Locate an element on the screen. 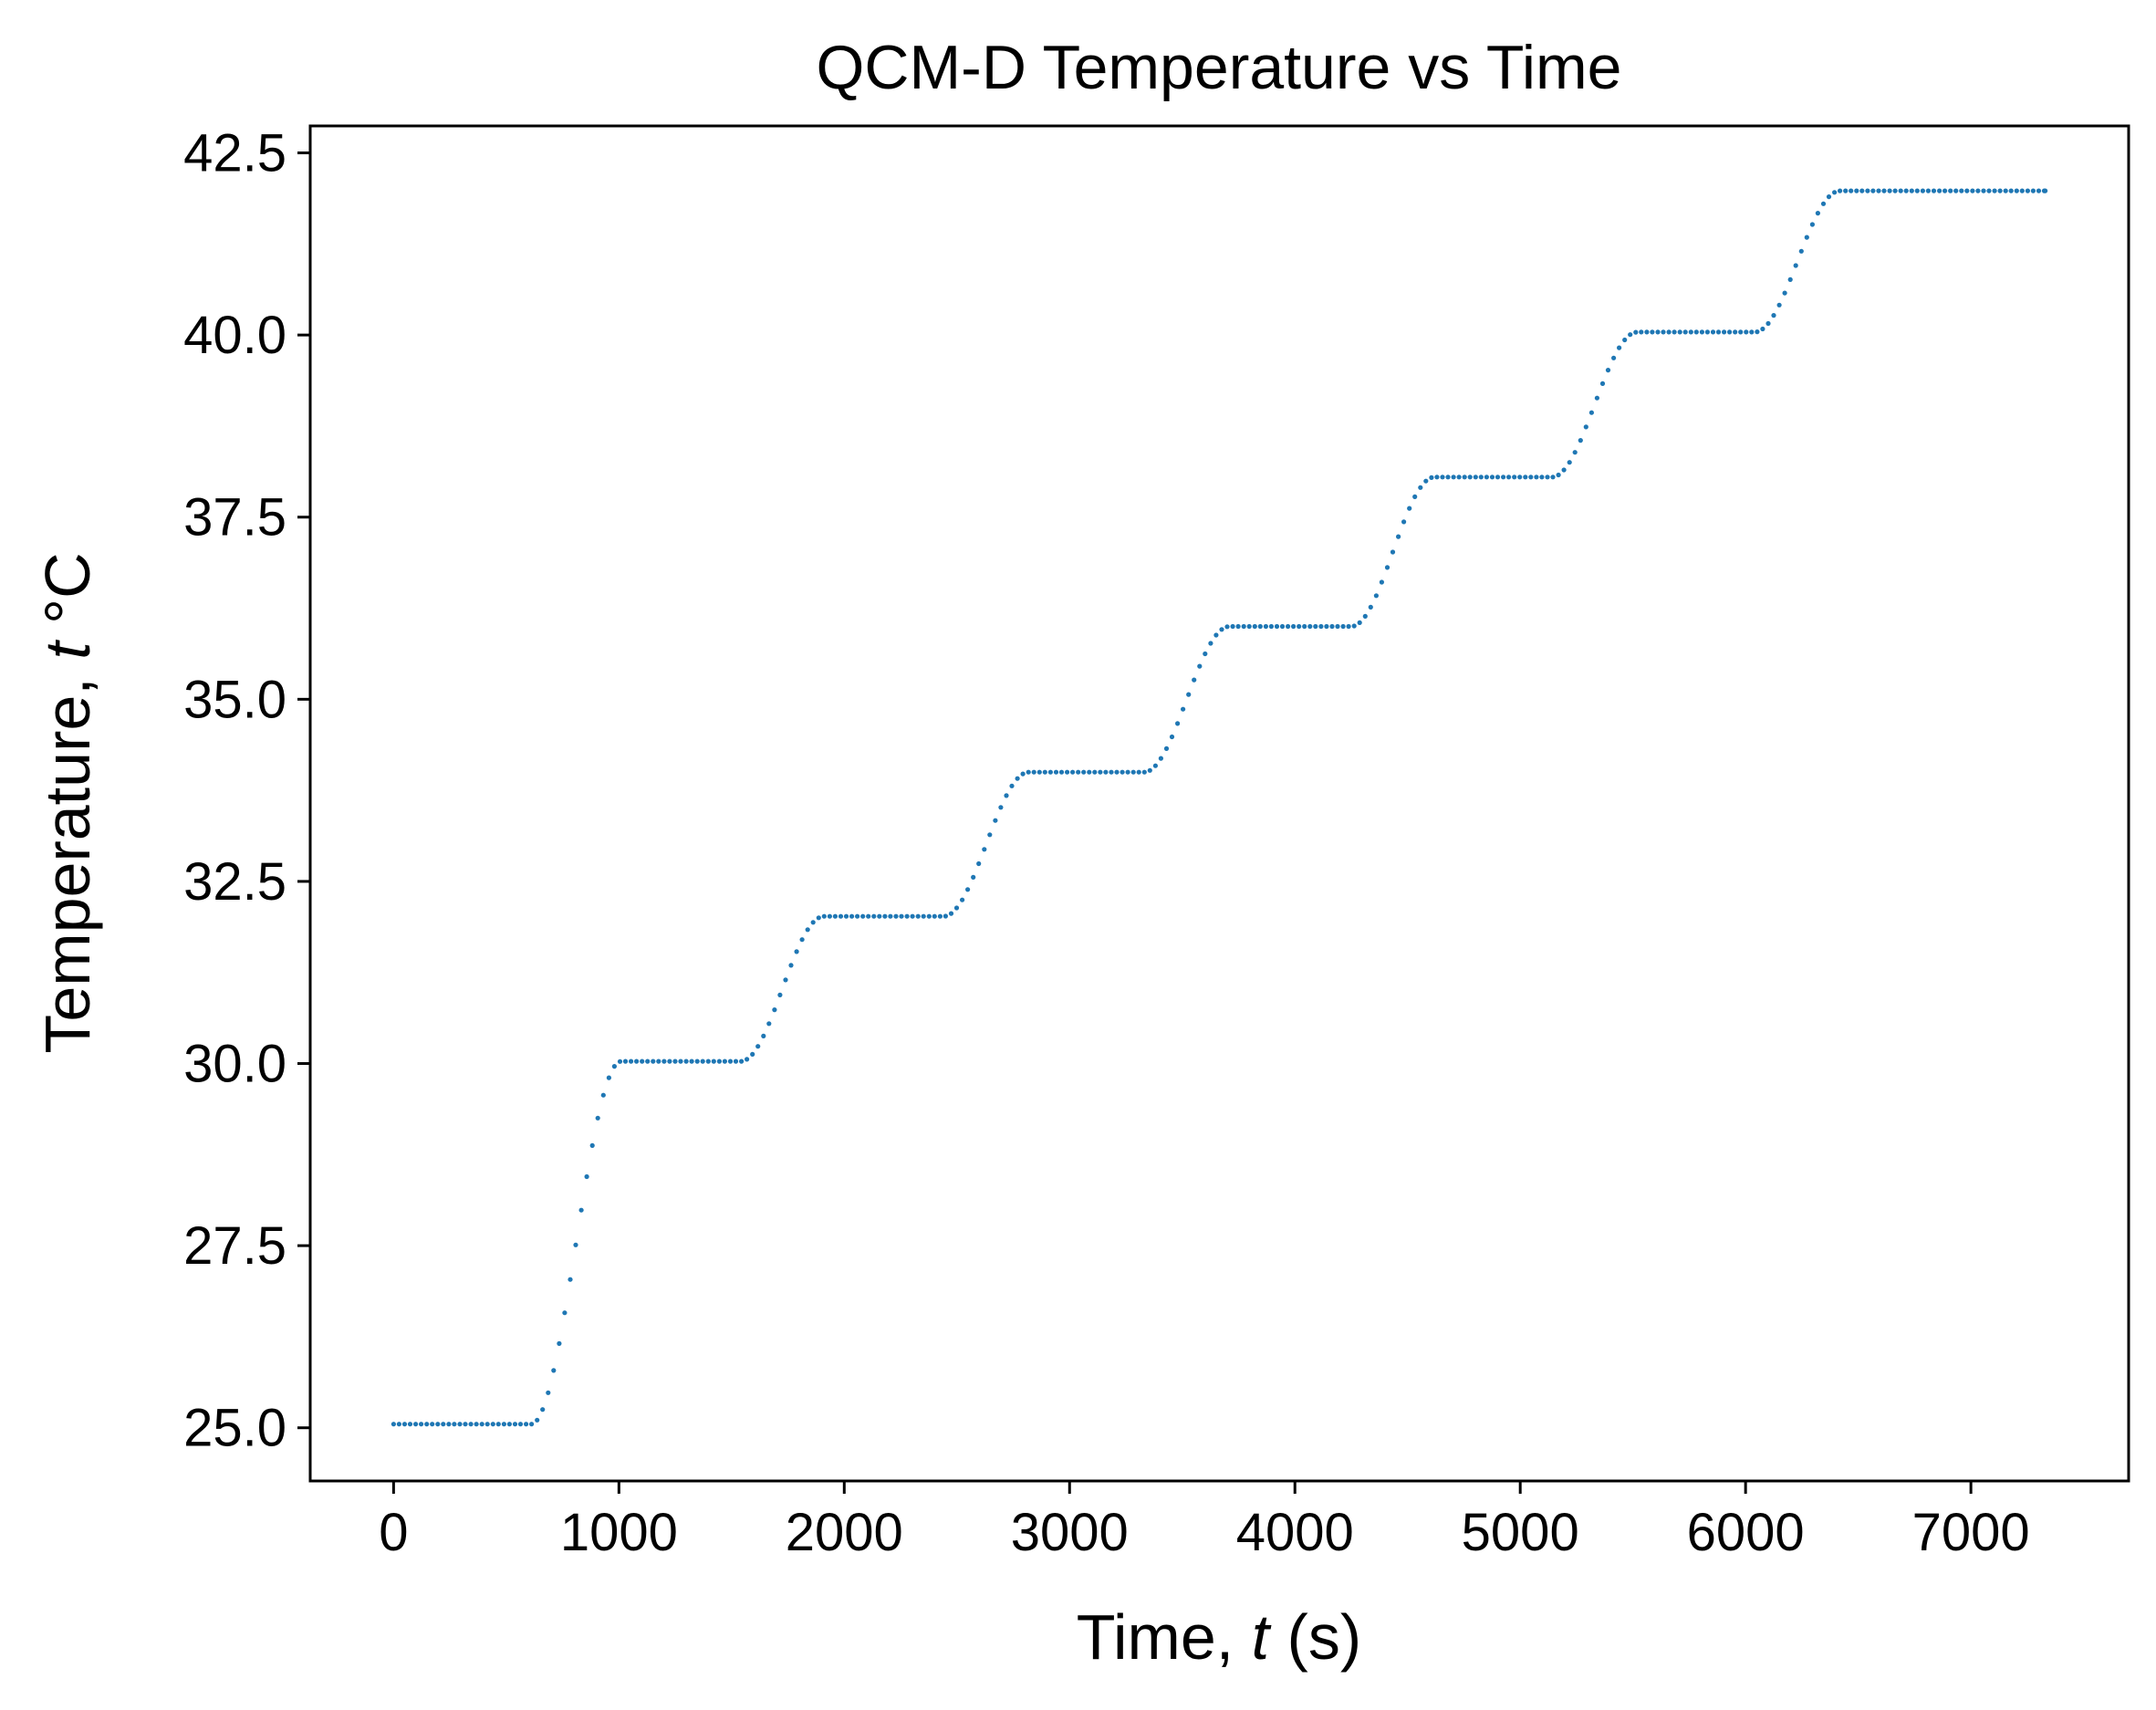 This screenshot has height=1710, width=2156. y-tick-label: 37.5 is located at coordinates (235, 517).